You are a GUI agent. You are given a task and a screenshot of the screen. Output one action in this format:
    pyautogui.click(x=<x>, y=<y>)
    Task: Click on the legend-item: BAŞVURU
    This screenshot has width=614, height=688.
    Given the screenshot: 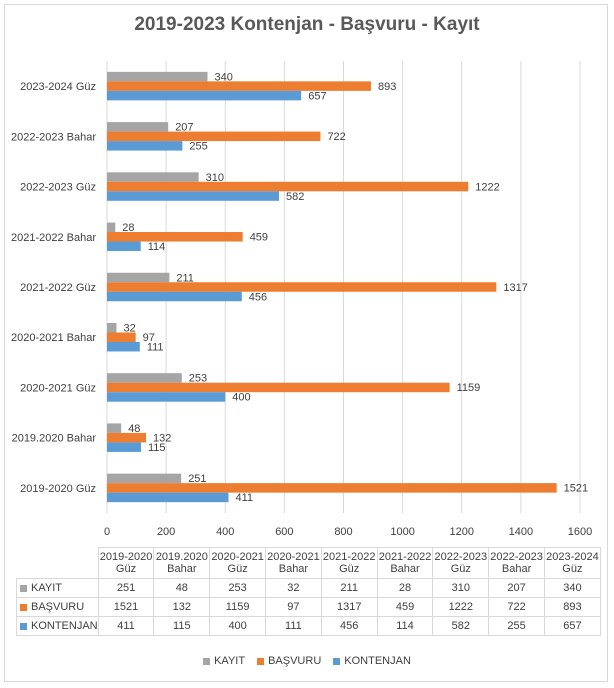 What is the action you would take?
    pyautogui.click(x=289, y=661)
    